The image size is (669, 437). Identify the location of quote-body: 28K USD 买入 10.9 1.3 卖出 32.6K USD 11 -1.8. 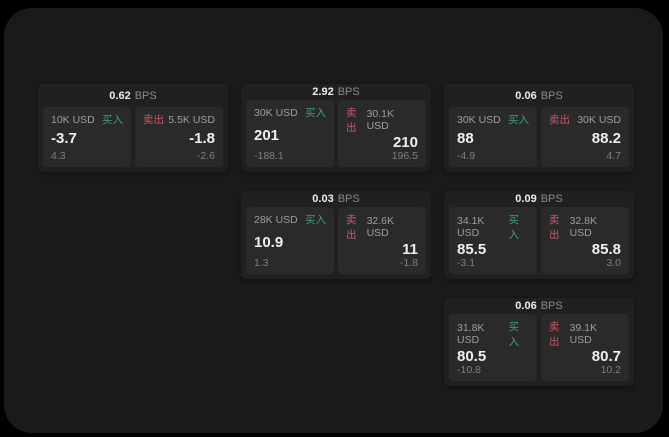
(336, 243).